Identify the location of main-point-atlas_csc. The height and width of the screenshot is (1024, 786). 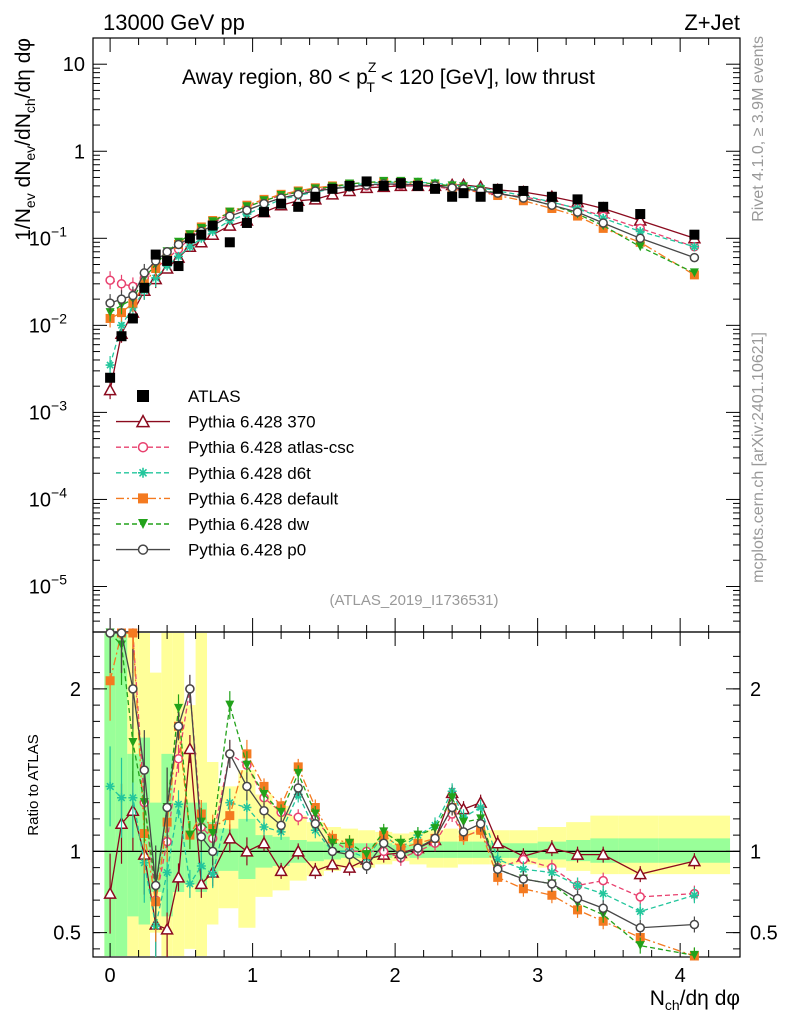
(121, 284).